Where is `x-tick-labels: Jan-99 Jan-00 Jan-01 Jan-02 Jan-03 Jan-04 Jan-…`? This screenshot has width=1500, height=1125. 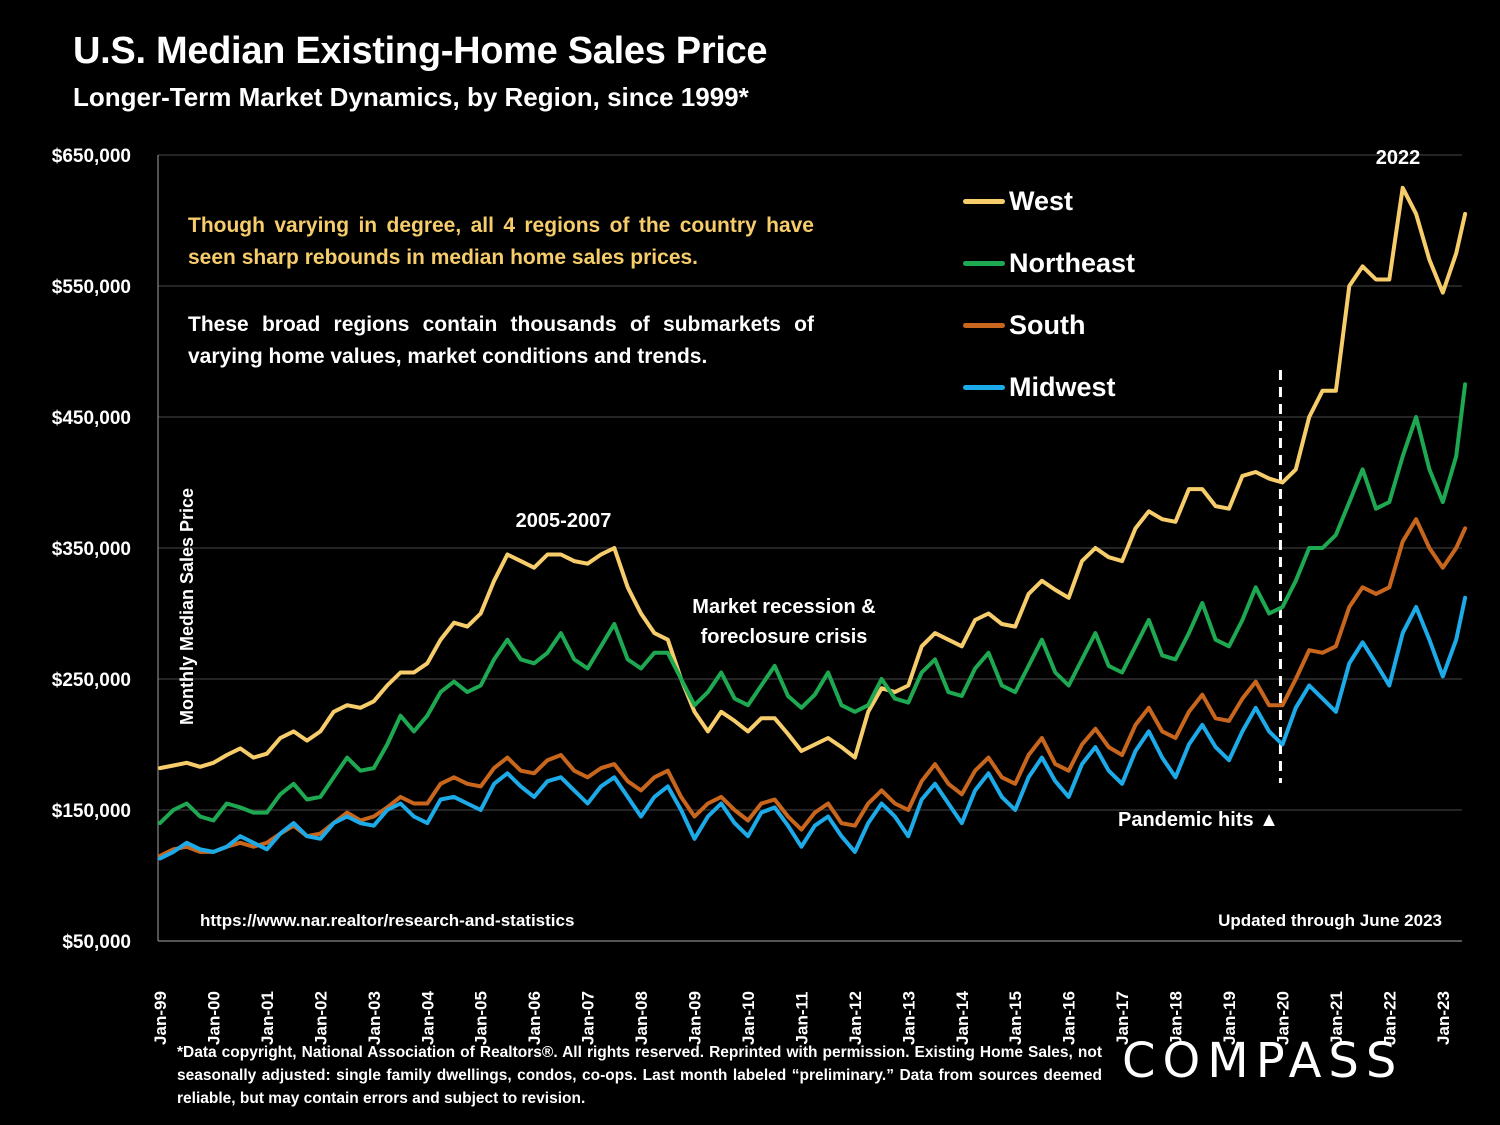 x-tick-labels: Jan-99 Jan-00 Jan-01 Jan-02 Jan-03 Jan-04 Jan-… is located at coordinates (802, 1018).